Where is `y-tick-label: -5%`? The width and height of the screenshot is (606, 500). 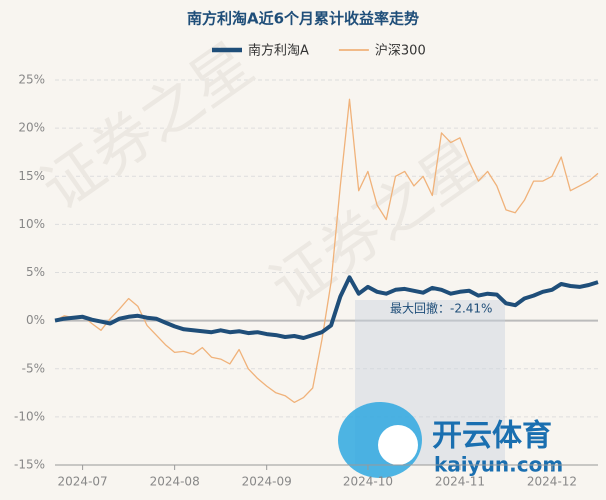
y-tick-label: -5% is located at coordinates (33, 368).